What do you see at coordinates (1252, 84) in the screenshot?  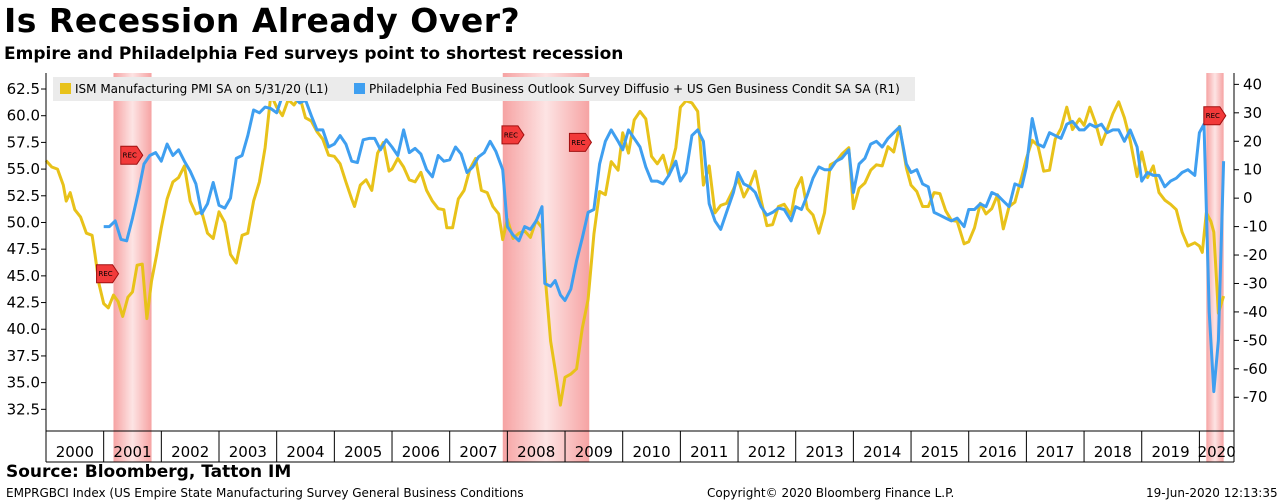 I see `right-tick-label: 40` at bounding box center [1252, 84].